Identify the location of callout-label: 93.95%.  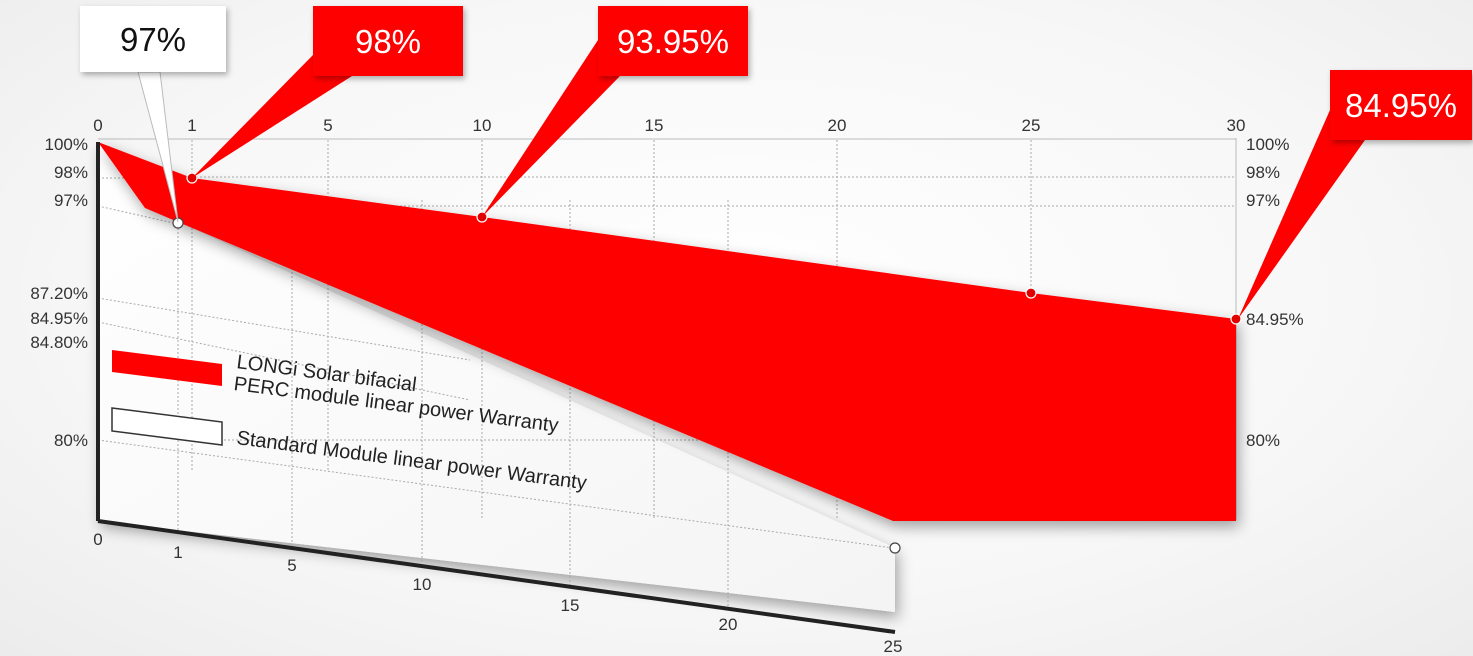
(673, 41).